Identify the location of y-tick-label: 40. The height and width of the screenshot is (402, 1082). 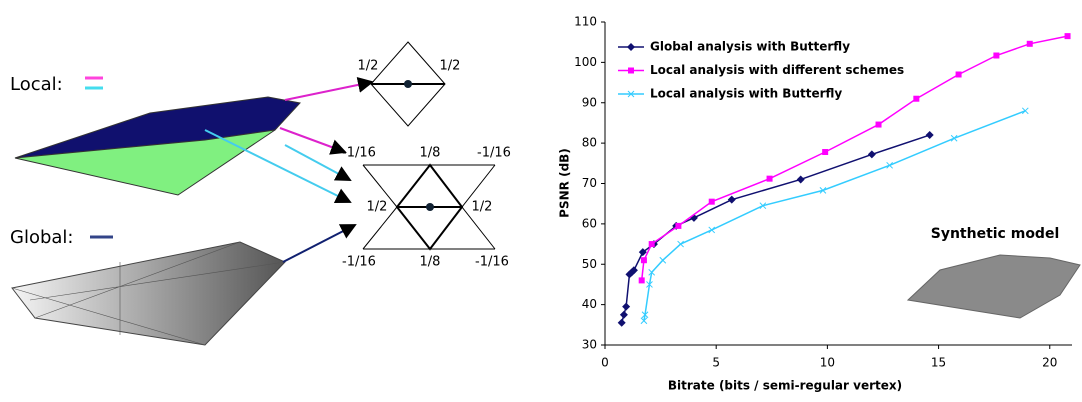
(589, 304).